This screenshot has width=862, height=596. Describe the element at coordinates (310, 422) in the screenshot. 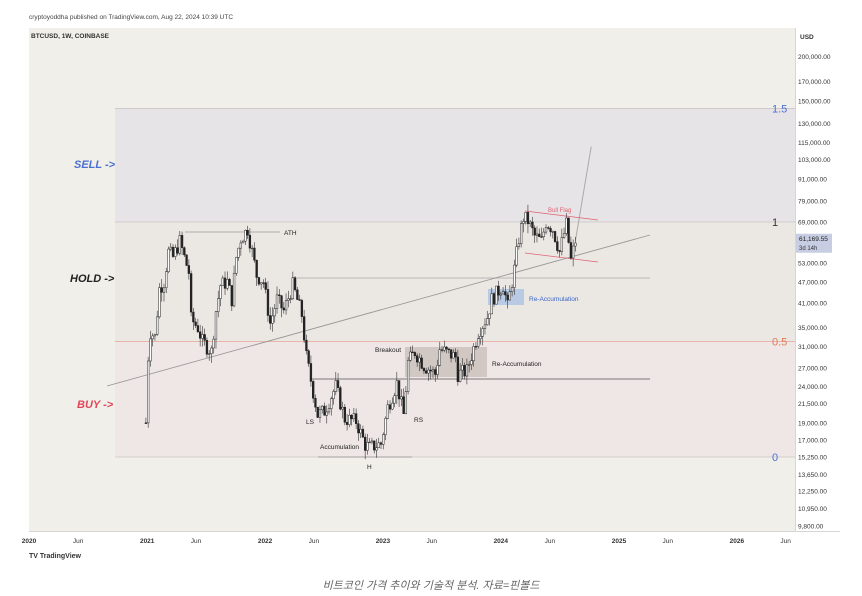

I see `ls-label: LS` at that location.